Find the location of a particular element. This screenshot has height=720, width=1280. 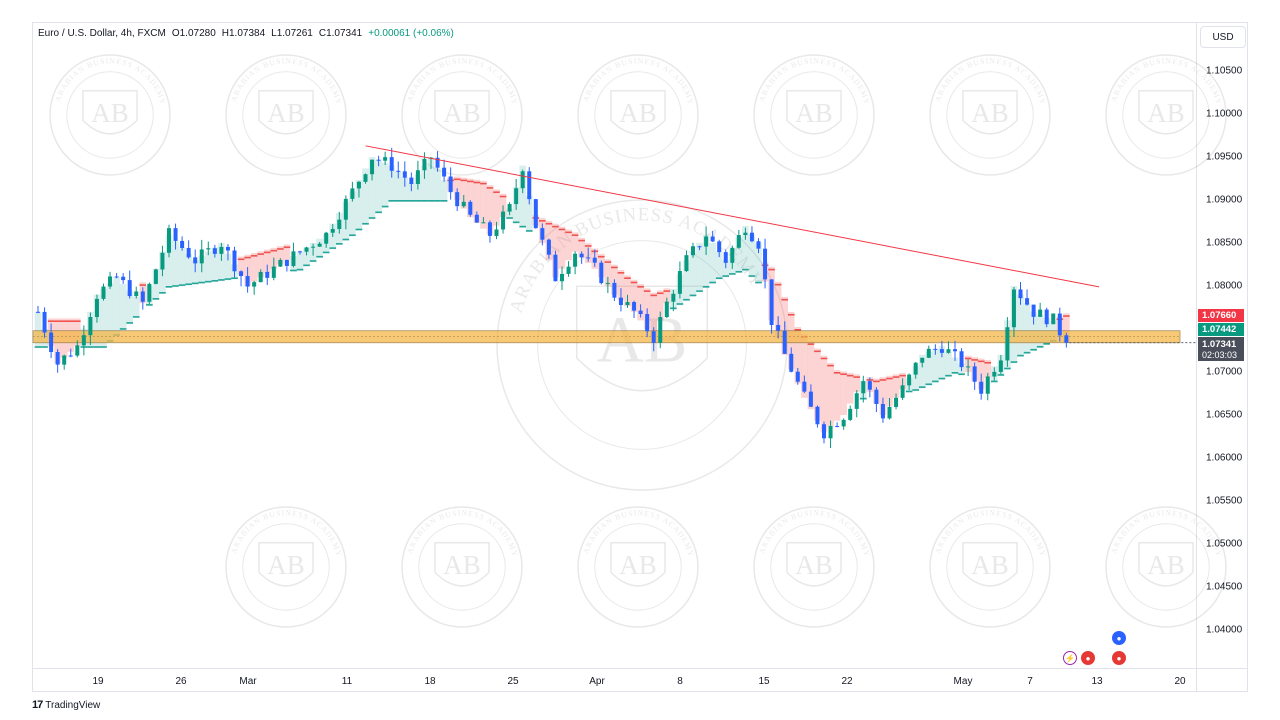

eu-event-icon: ● is located at coordinates (1119, 638).